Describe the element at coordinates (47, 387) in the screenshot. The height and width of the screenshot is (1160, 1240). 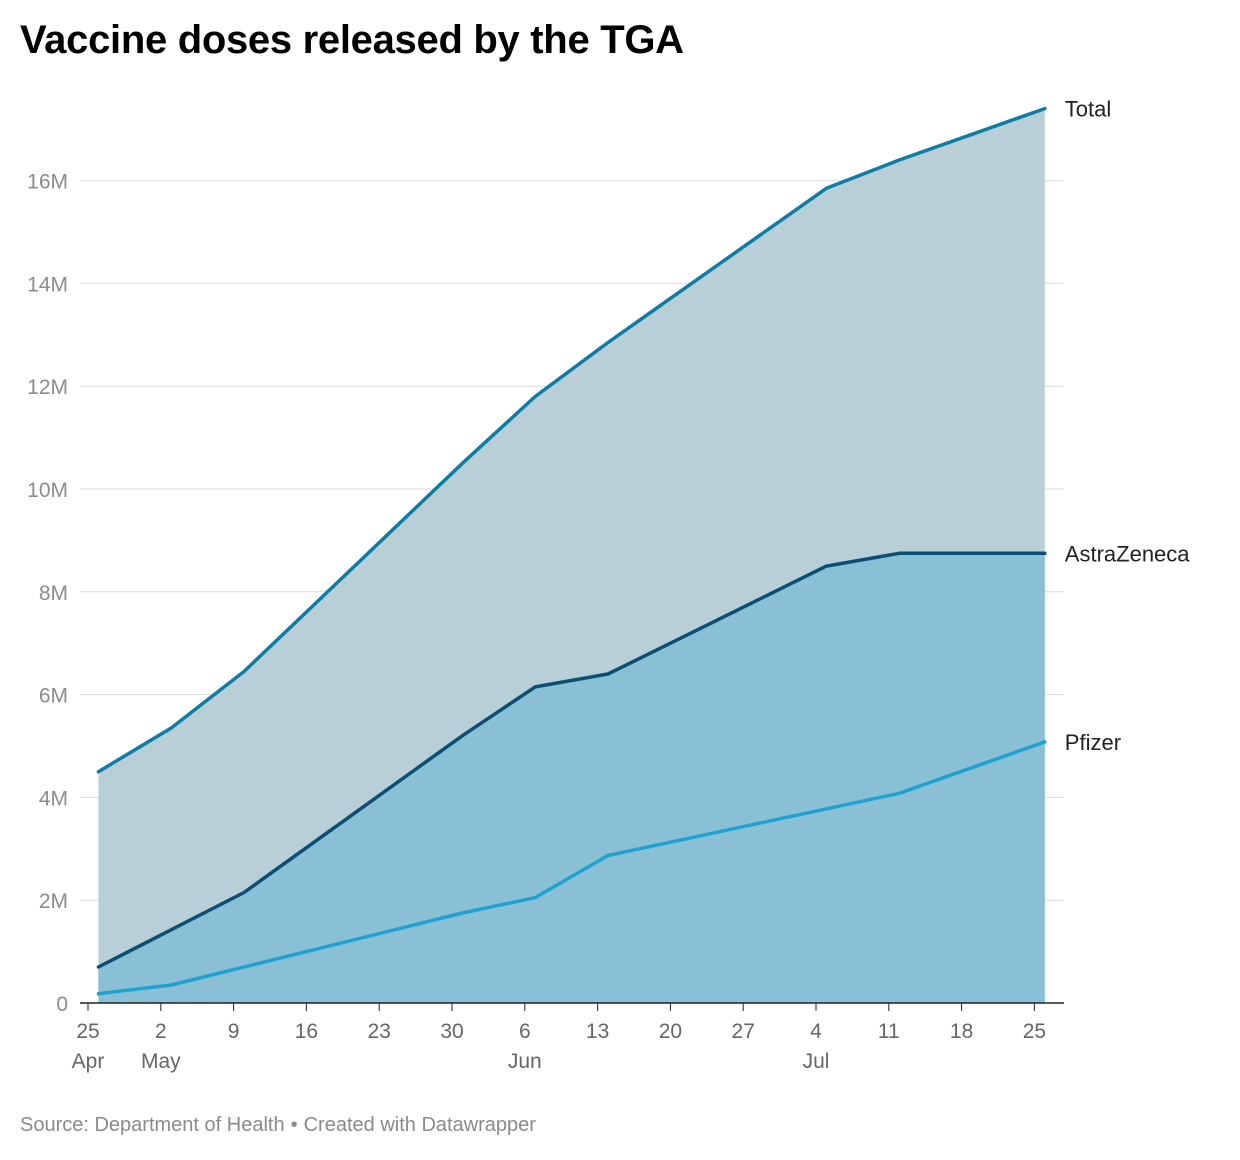
I see `y-tick-label: 12M` at that location.